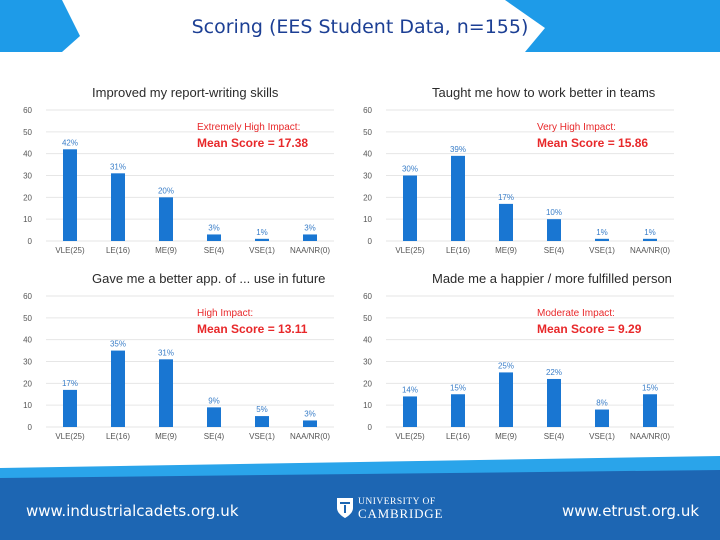  What do you see at coordinates (360, 27) in the screenshot?
I see `slide-title: Scoring (EES Student Data, n=155)` at bounding box center [360, 27].